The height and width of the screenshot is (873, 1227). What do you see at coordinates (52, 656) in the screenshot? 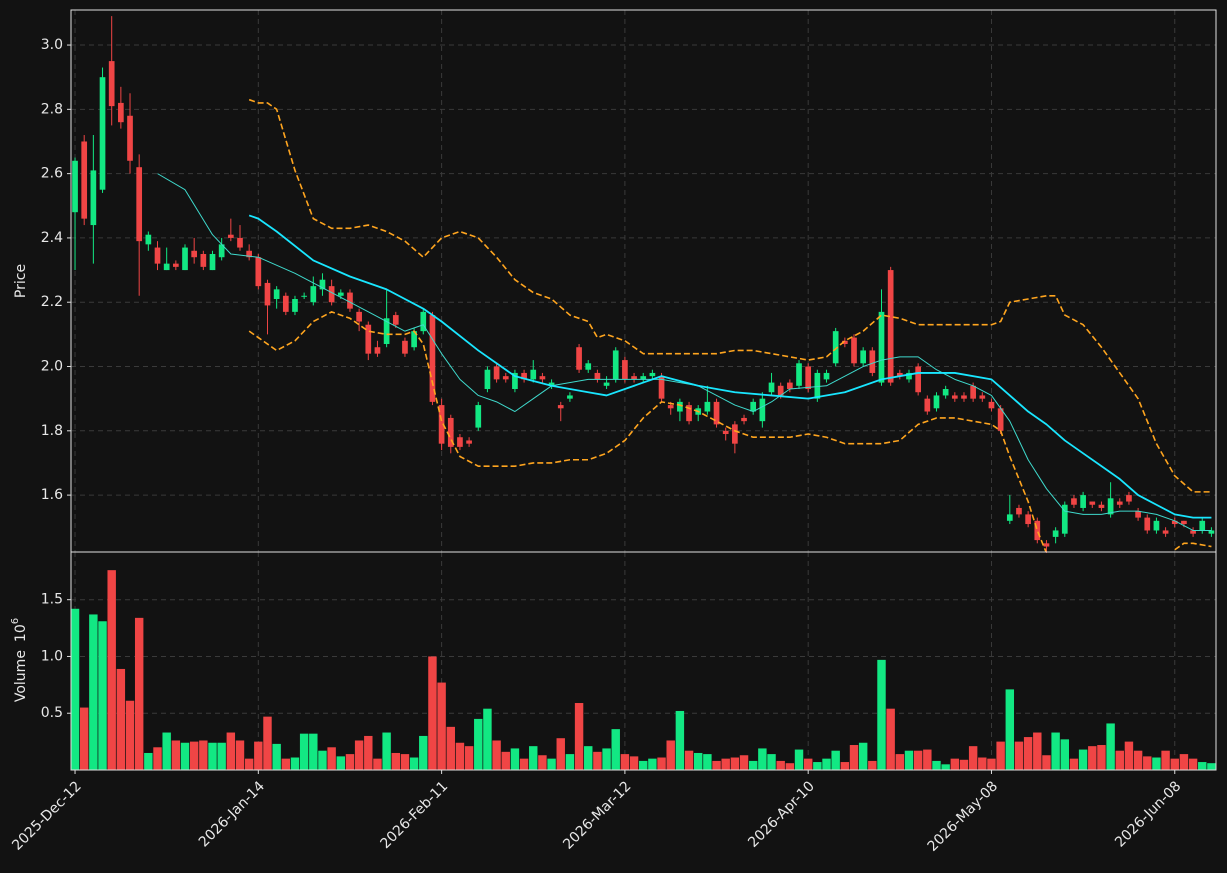
I see `y-tick-label: 1.0` at bounding box center [52, 656].